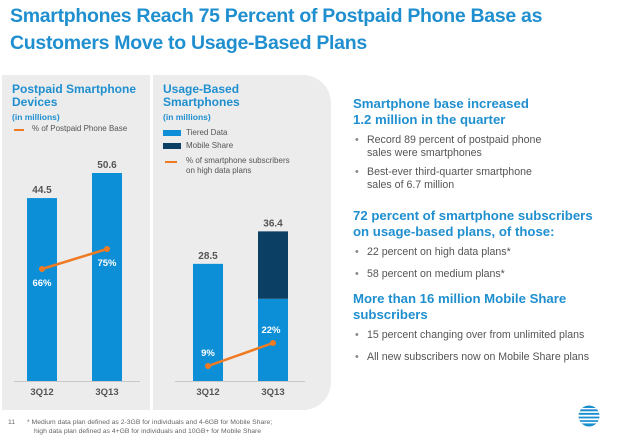 This screenshot has width=621, height=446. I want to click on bullet-item: • 22 percent on high data plans*, so click(483, 252).